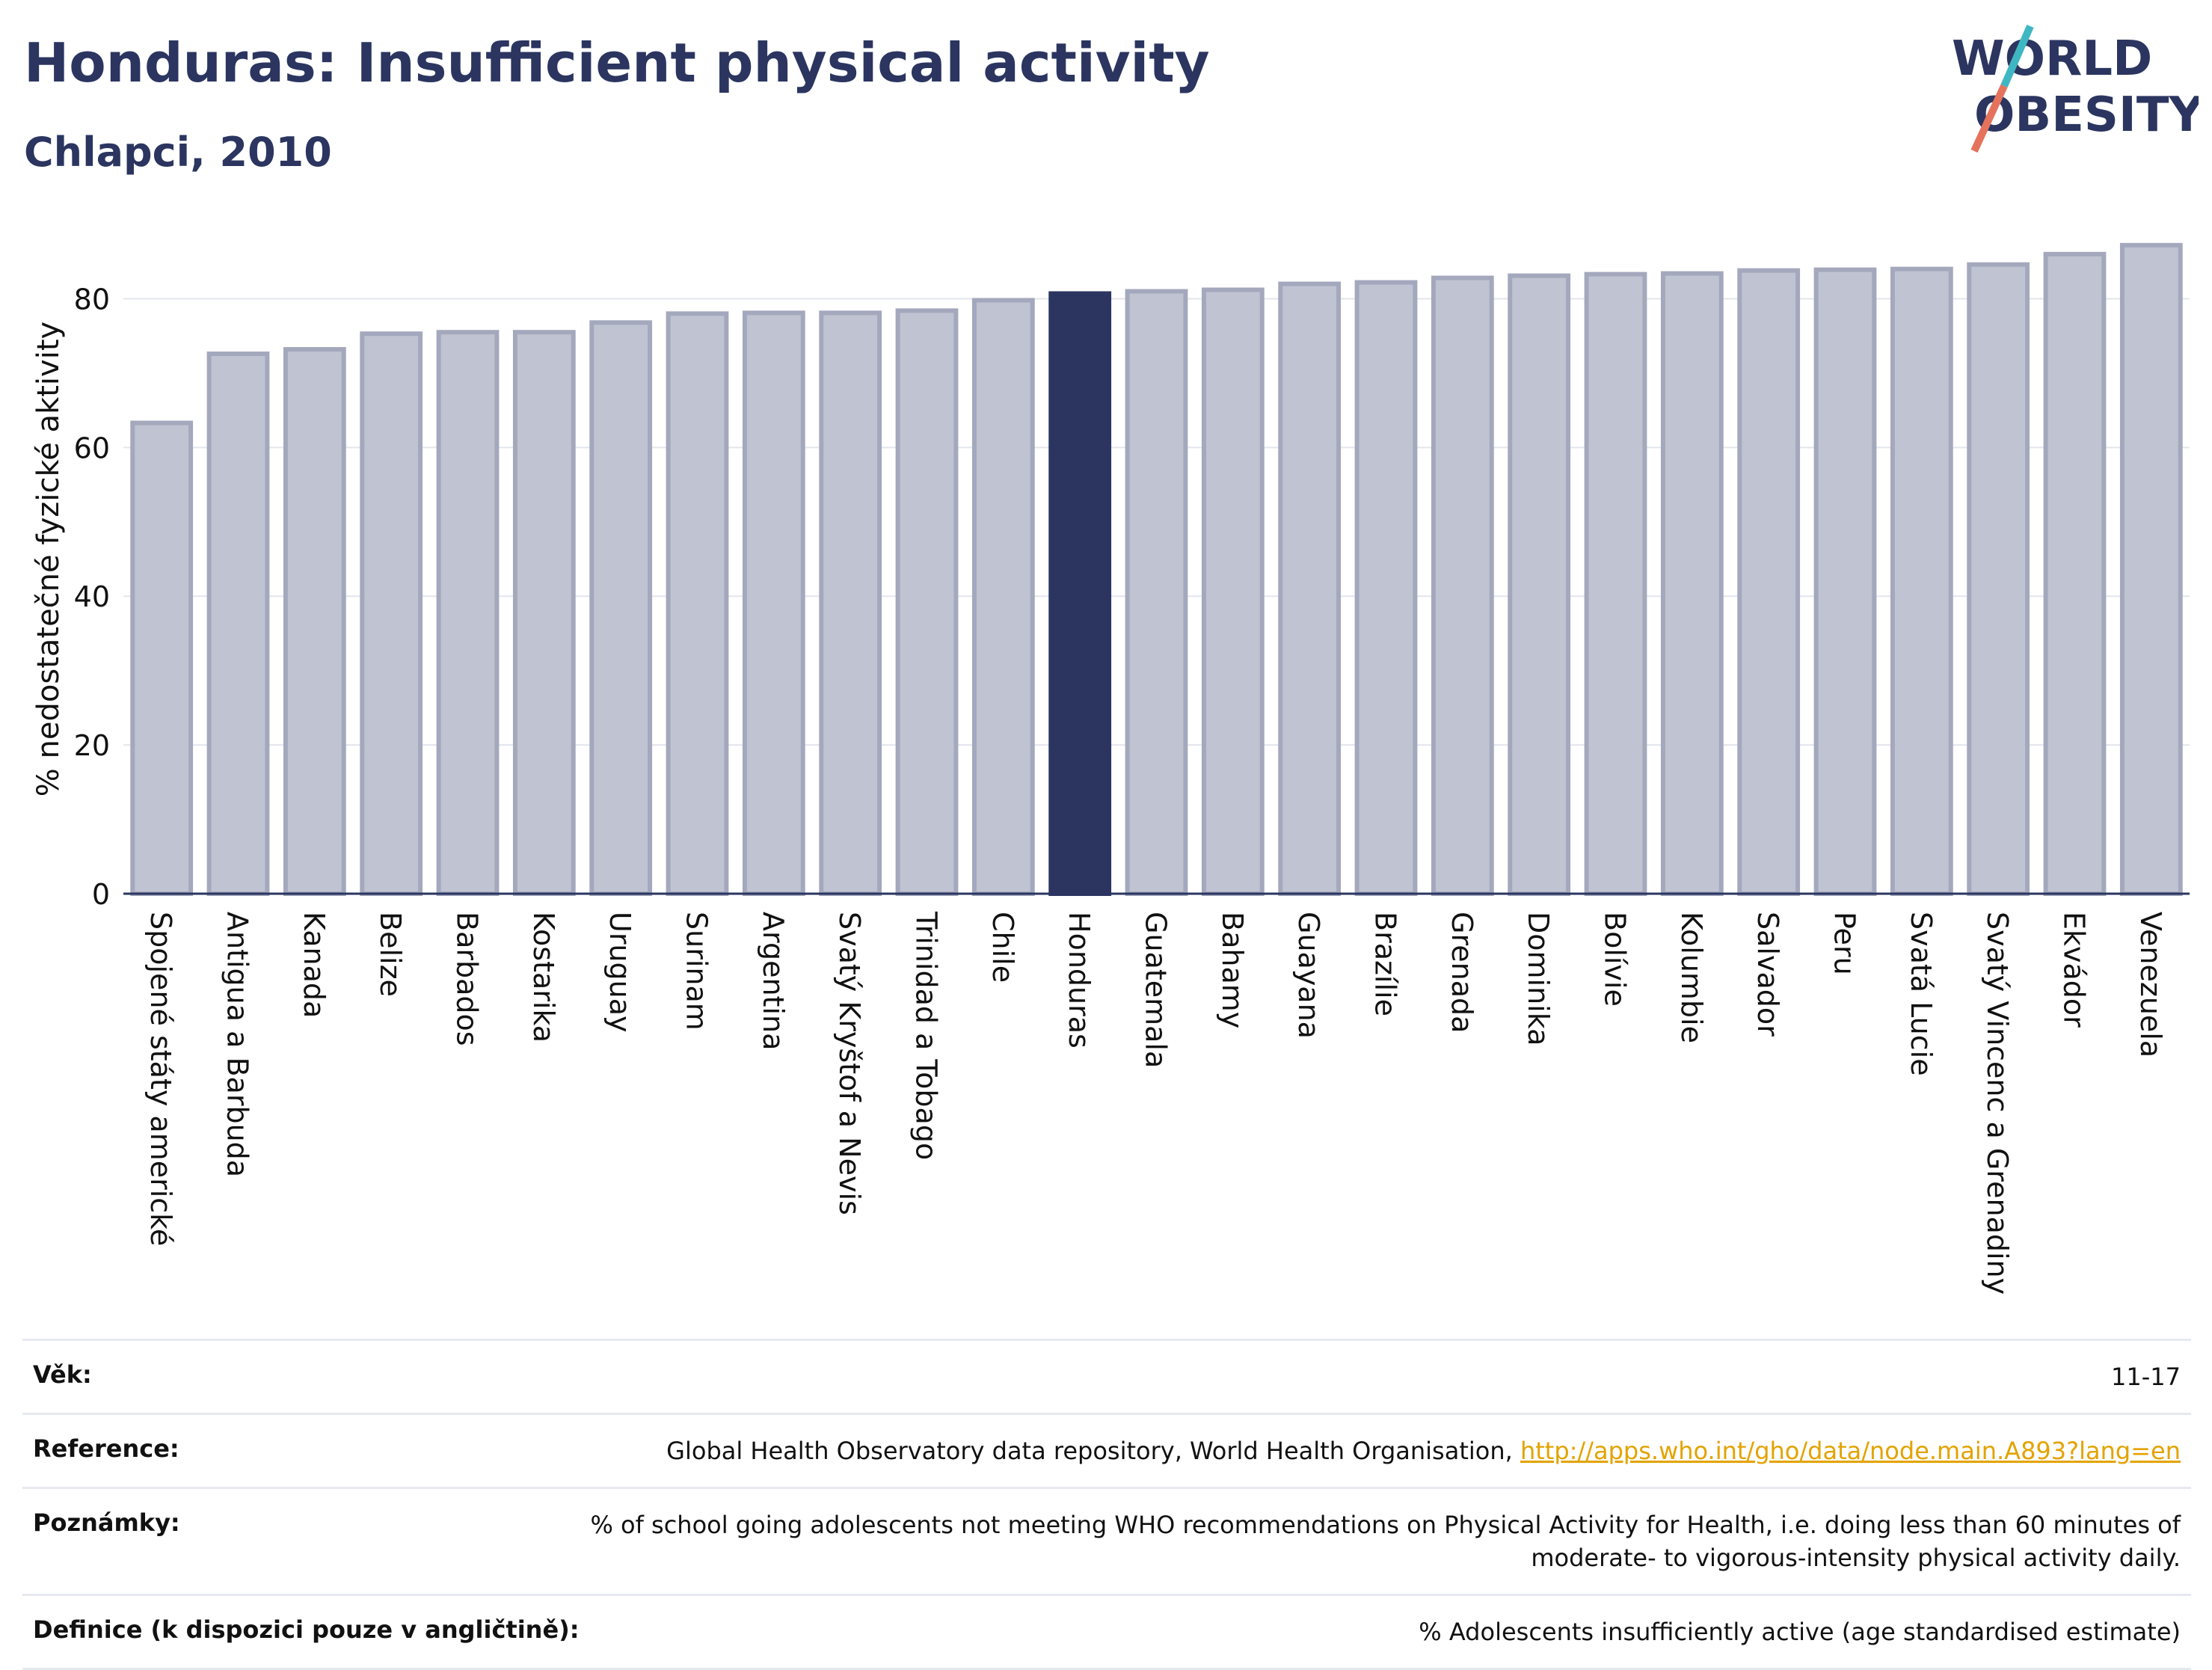 The width and height of the screenshot is (2212, 1670). What do you see at coordinates (1002, 947) in the screenshot?
I see `x-tick-label: Chile` at bounding box center [1002, 947].